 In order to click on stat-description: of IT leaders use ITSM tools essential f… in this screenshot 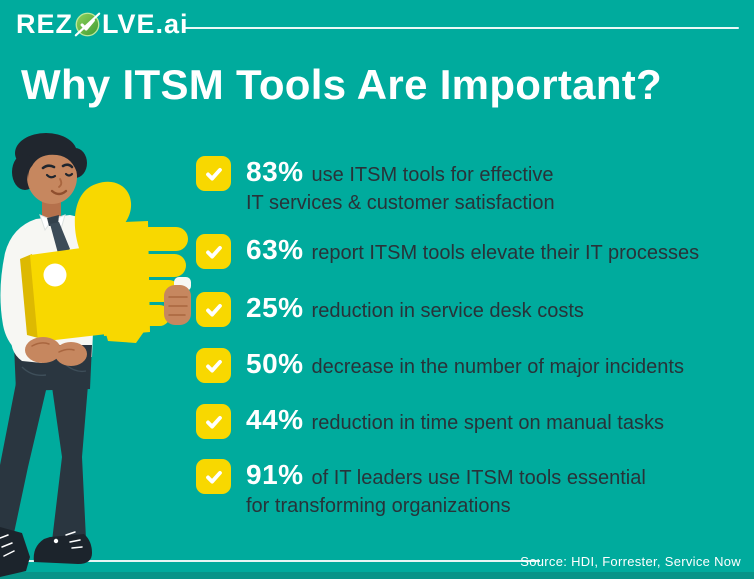, I will do `click(446, 492)`.